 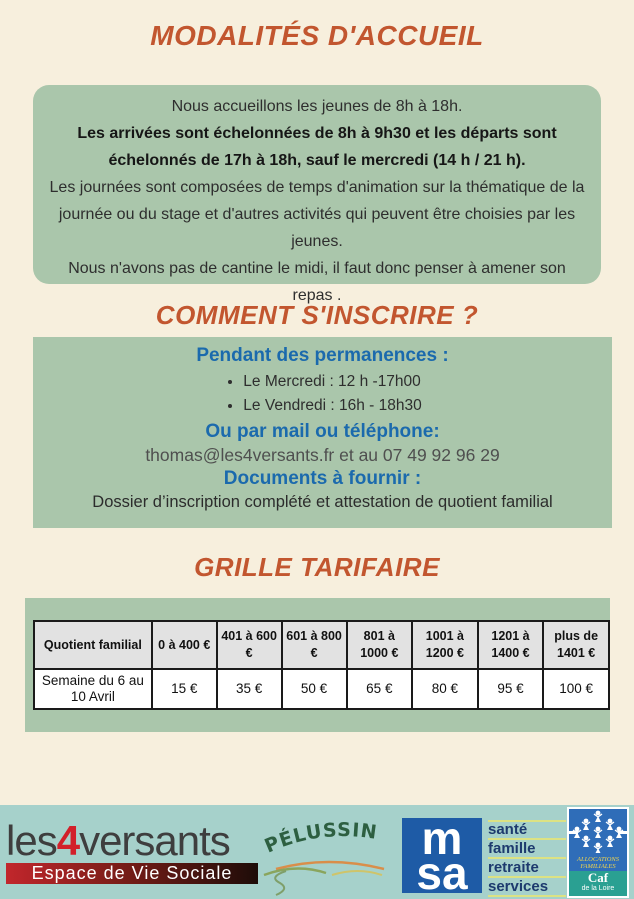 I want to click on msa-service-famille: famille, so click(x=527, y=850).